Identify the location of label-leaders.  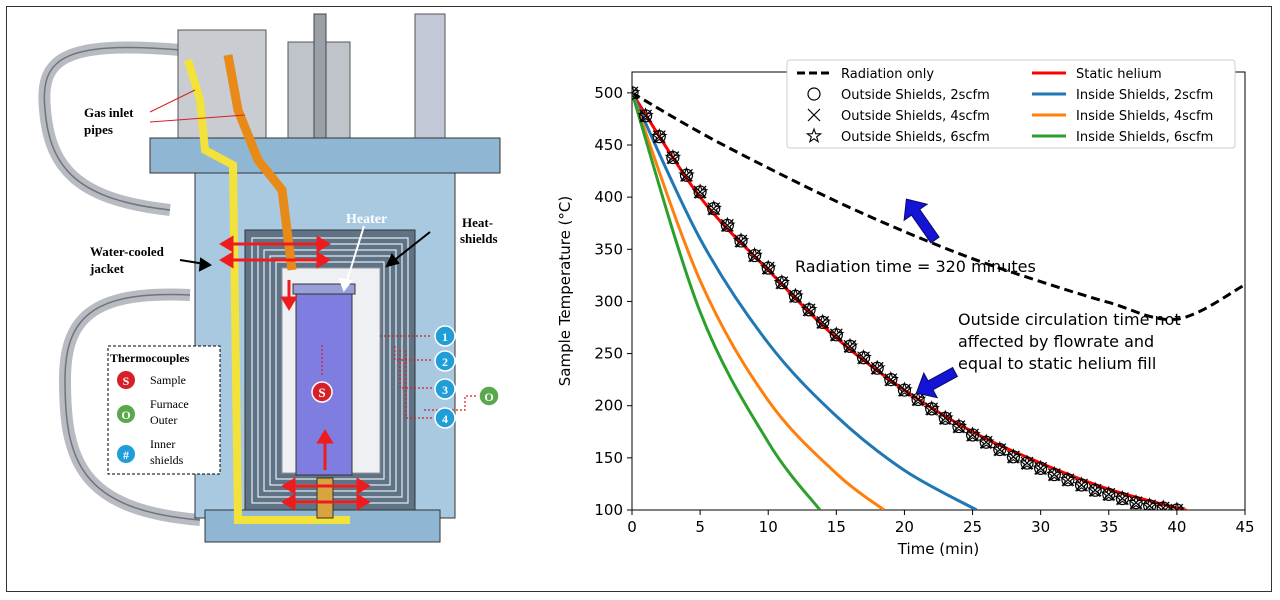
(197, 106).